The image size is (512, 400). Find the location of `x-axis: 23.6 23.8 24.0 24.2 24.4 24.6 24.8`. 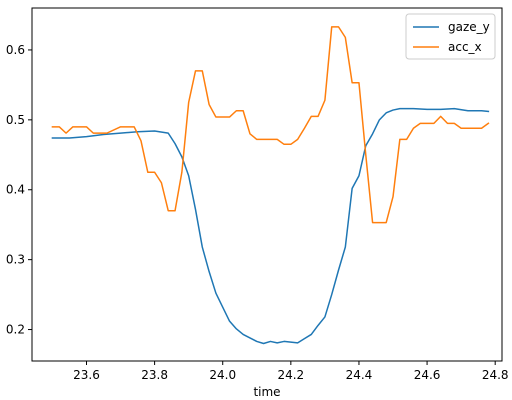

x-axis: 23.6 23.8 24.0 24.2 24.4 24.6 24.8 is located at coordinates (291, 371).